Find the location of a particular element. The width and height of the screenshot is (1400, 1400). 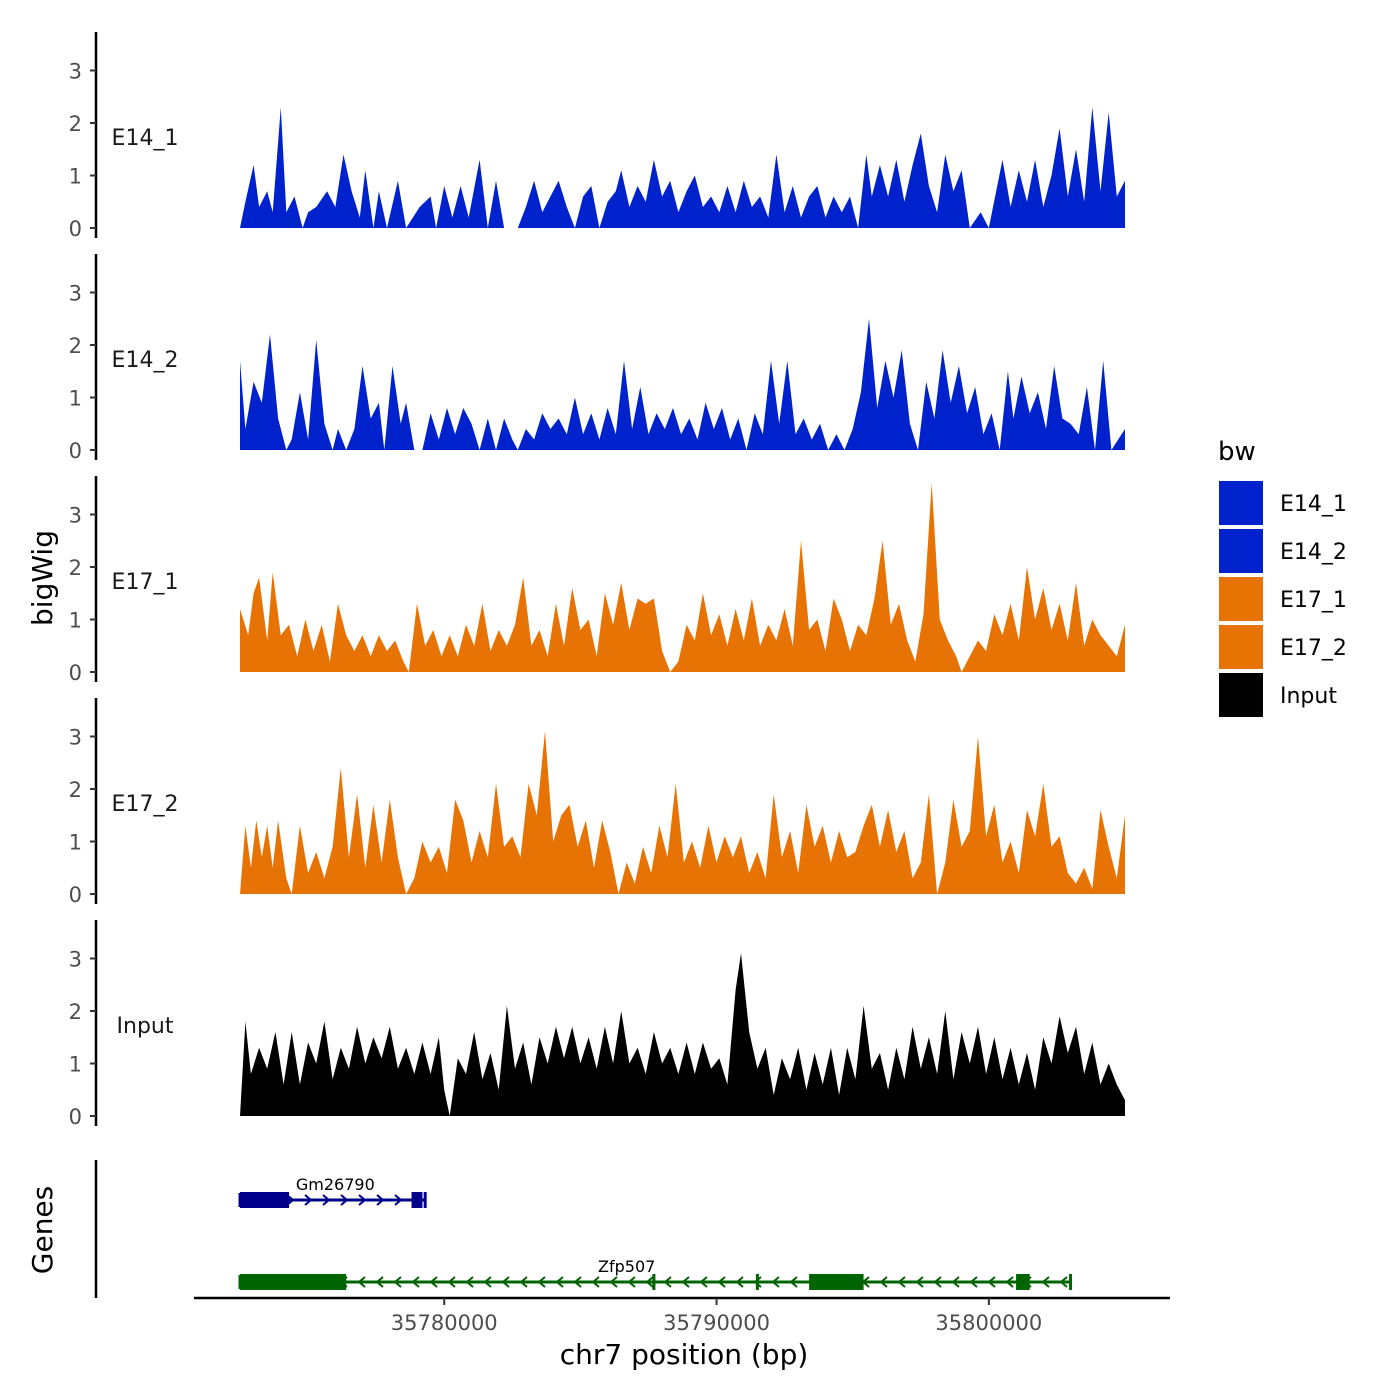

legend-item-E14_2: E14_2 is located at coordinates (1282, 551).